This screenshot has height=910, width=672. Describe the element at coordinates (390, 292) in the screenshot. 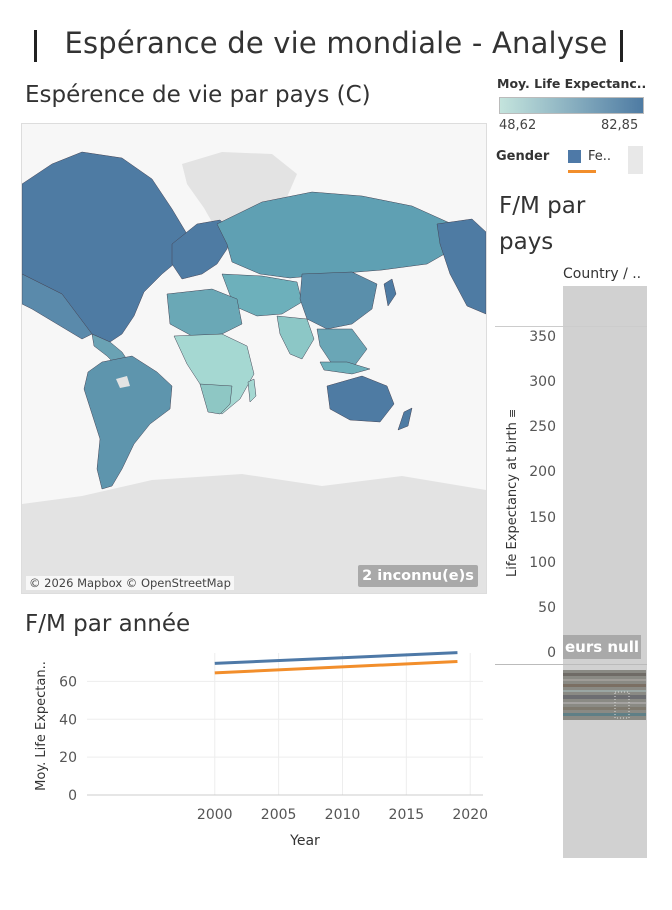

I see `japan-region` at that location.